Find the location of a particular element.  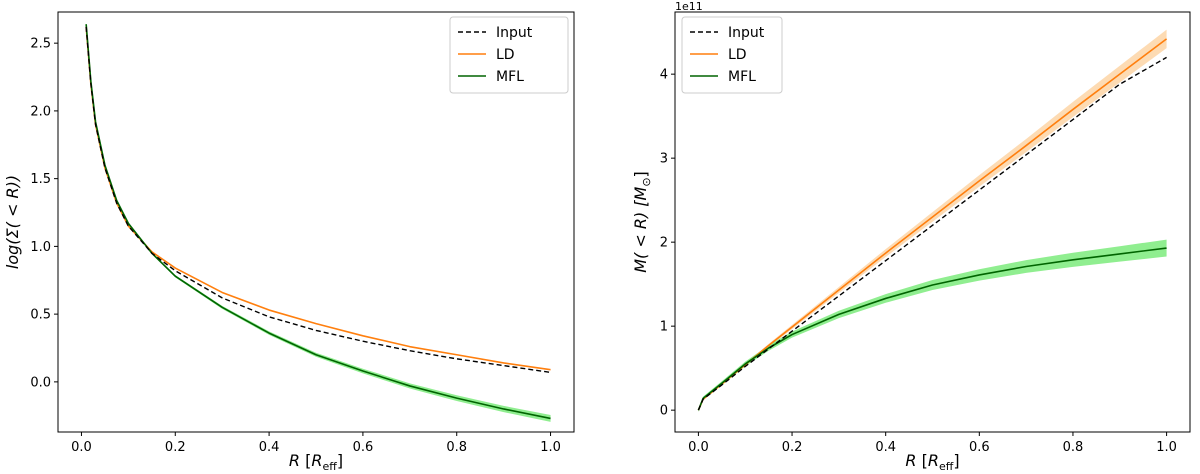

y-tick-label: 3 is located at coordinates (664, 159).